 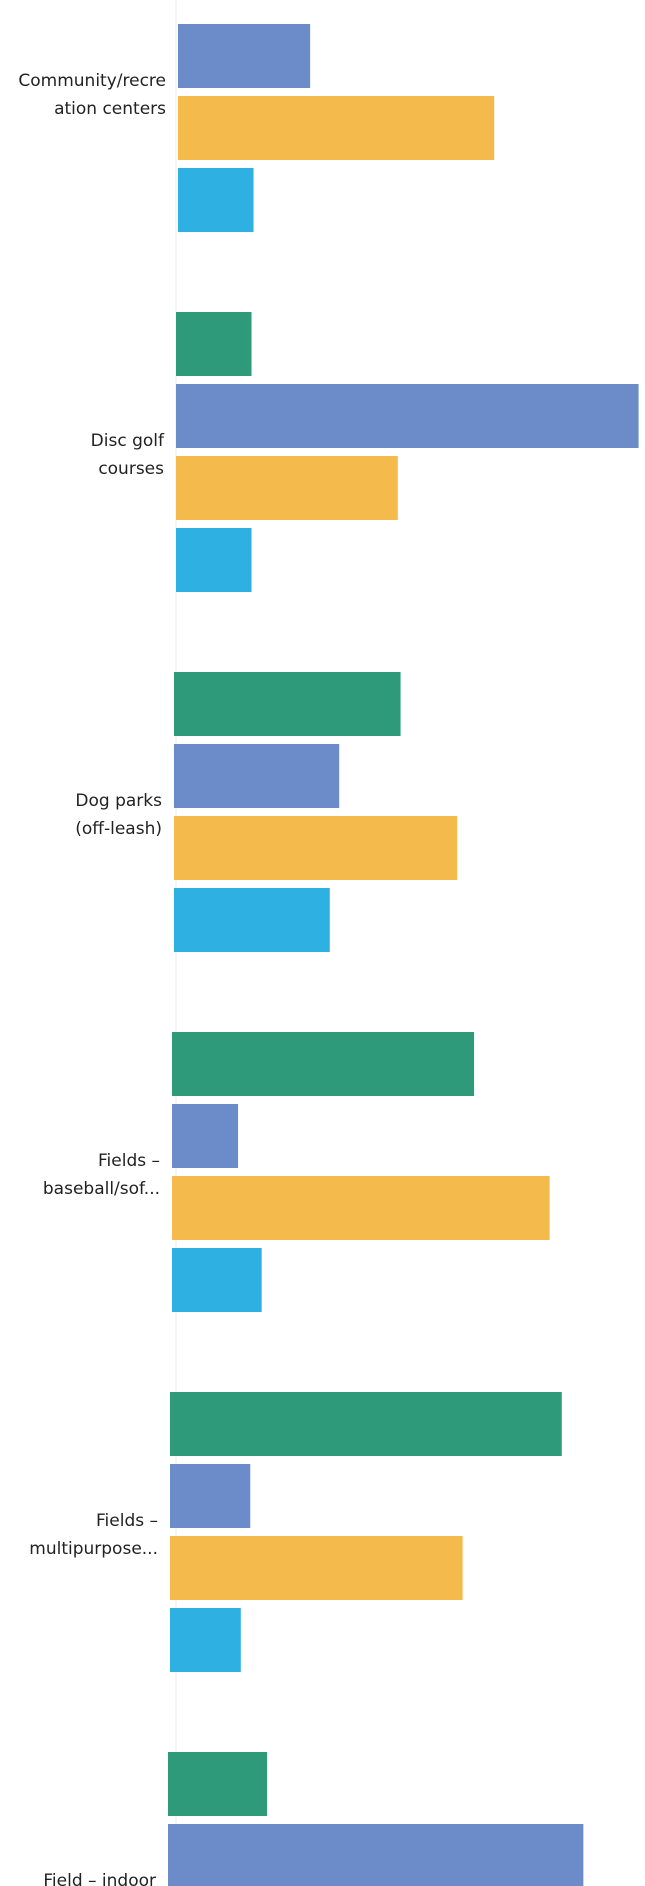 I want to click on category-label-line: ation centers, so click(x=110, y=109).